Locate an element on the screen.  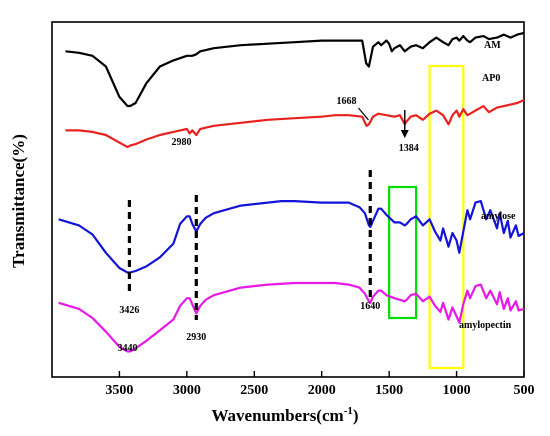
annotation-arrow is located at coordinates (363, 114).